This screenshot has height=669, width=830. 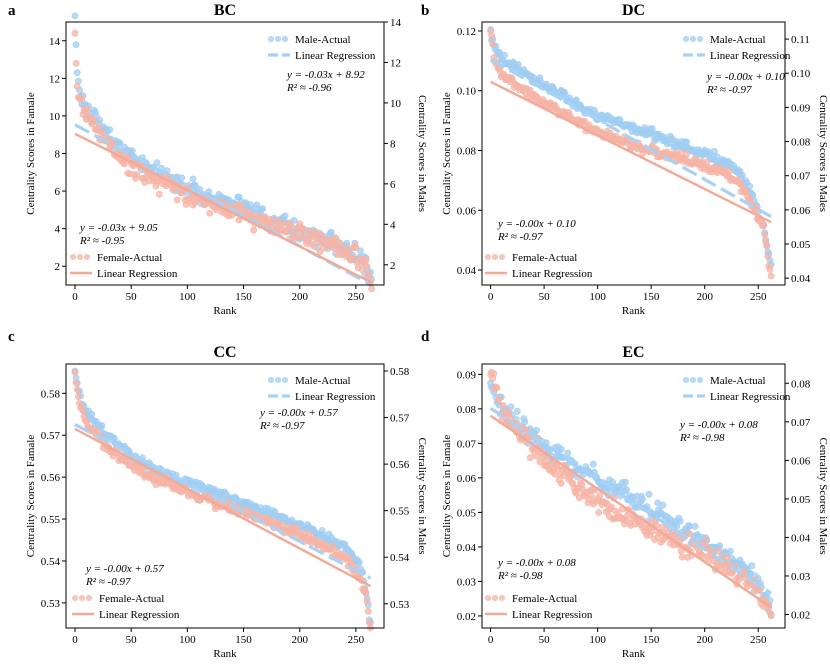 What do you see at coordinates (51, 604) in the screenshot?
I see `y-left-tick-label: 0.53` at bounding box center [51, 604].